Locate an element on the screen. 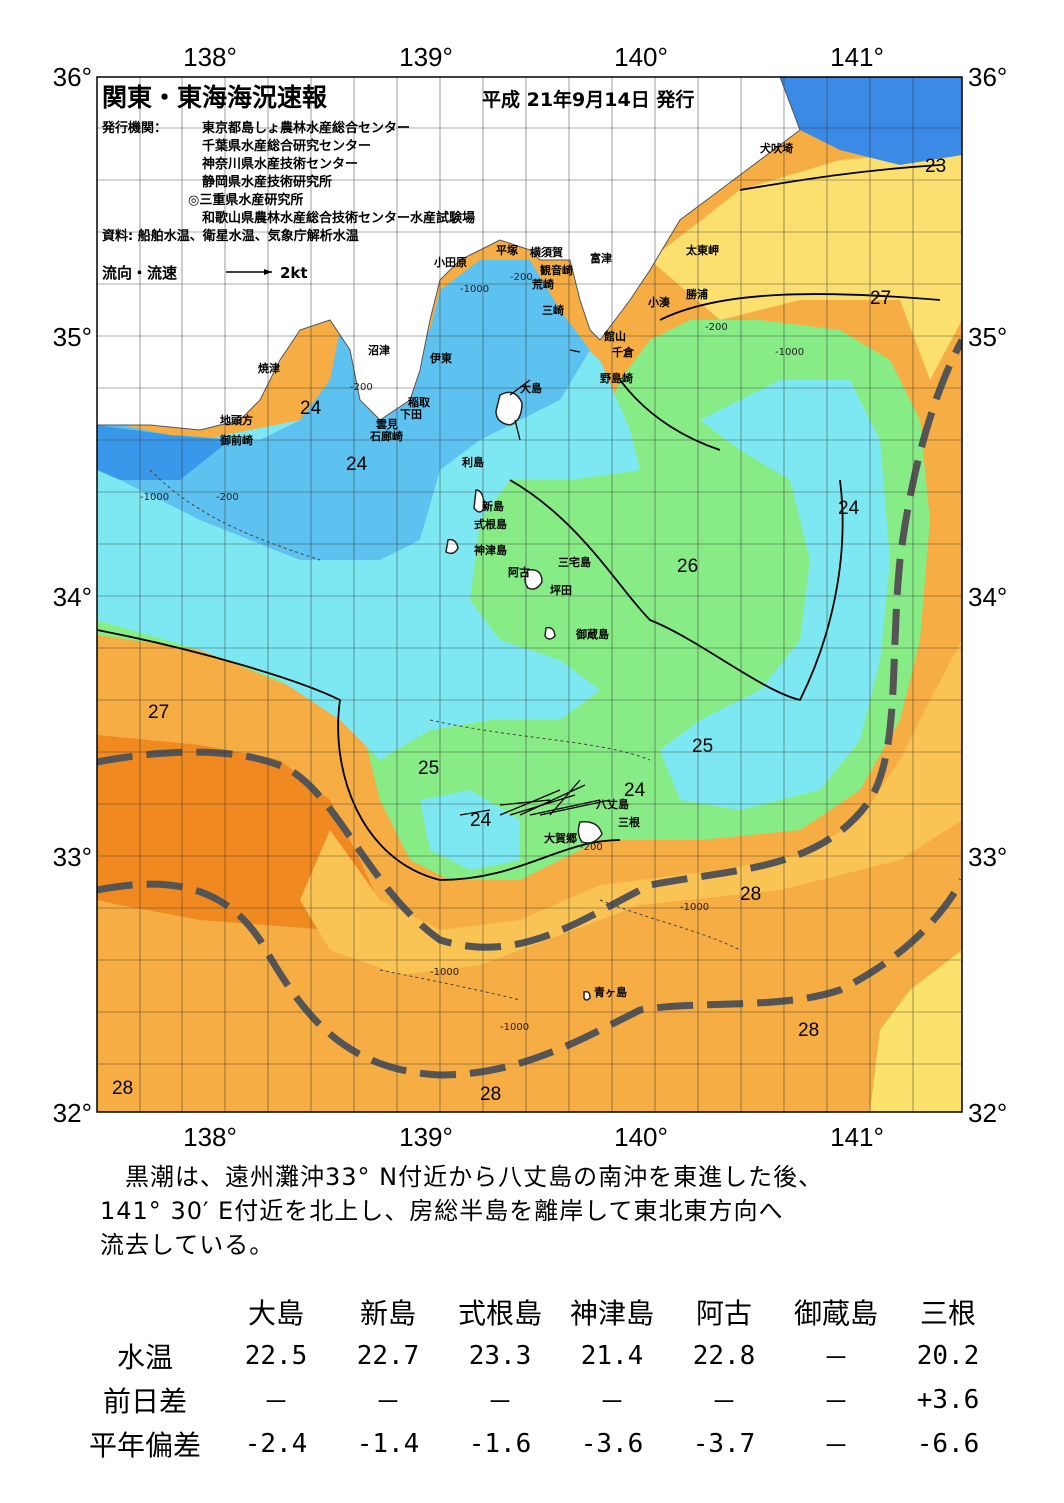 The image size is (1064, 1503). data-source: 資料: 船舶水温、衛星水温、気象庁解析水温 is located at coordinates (230, 236).